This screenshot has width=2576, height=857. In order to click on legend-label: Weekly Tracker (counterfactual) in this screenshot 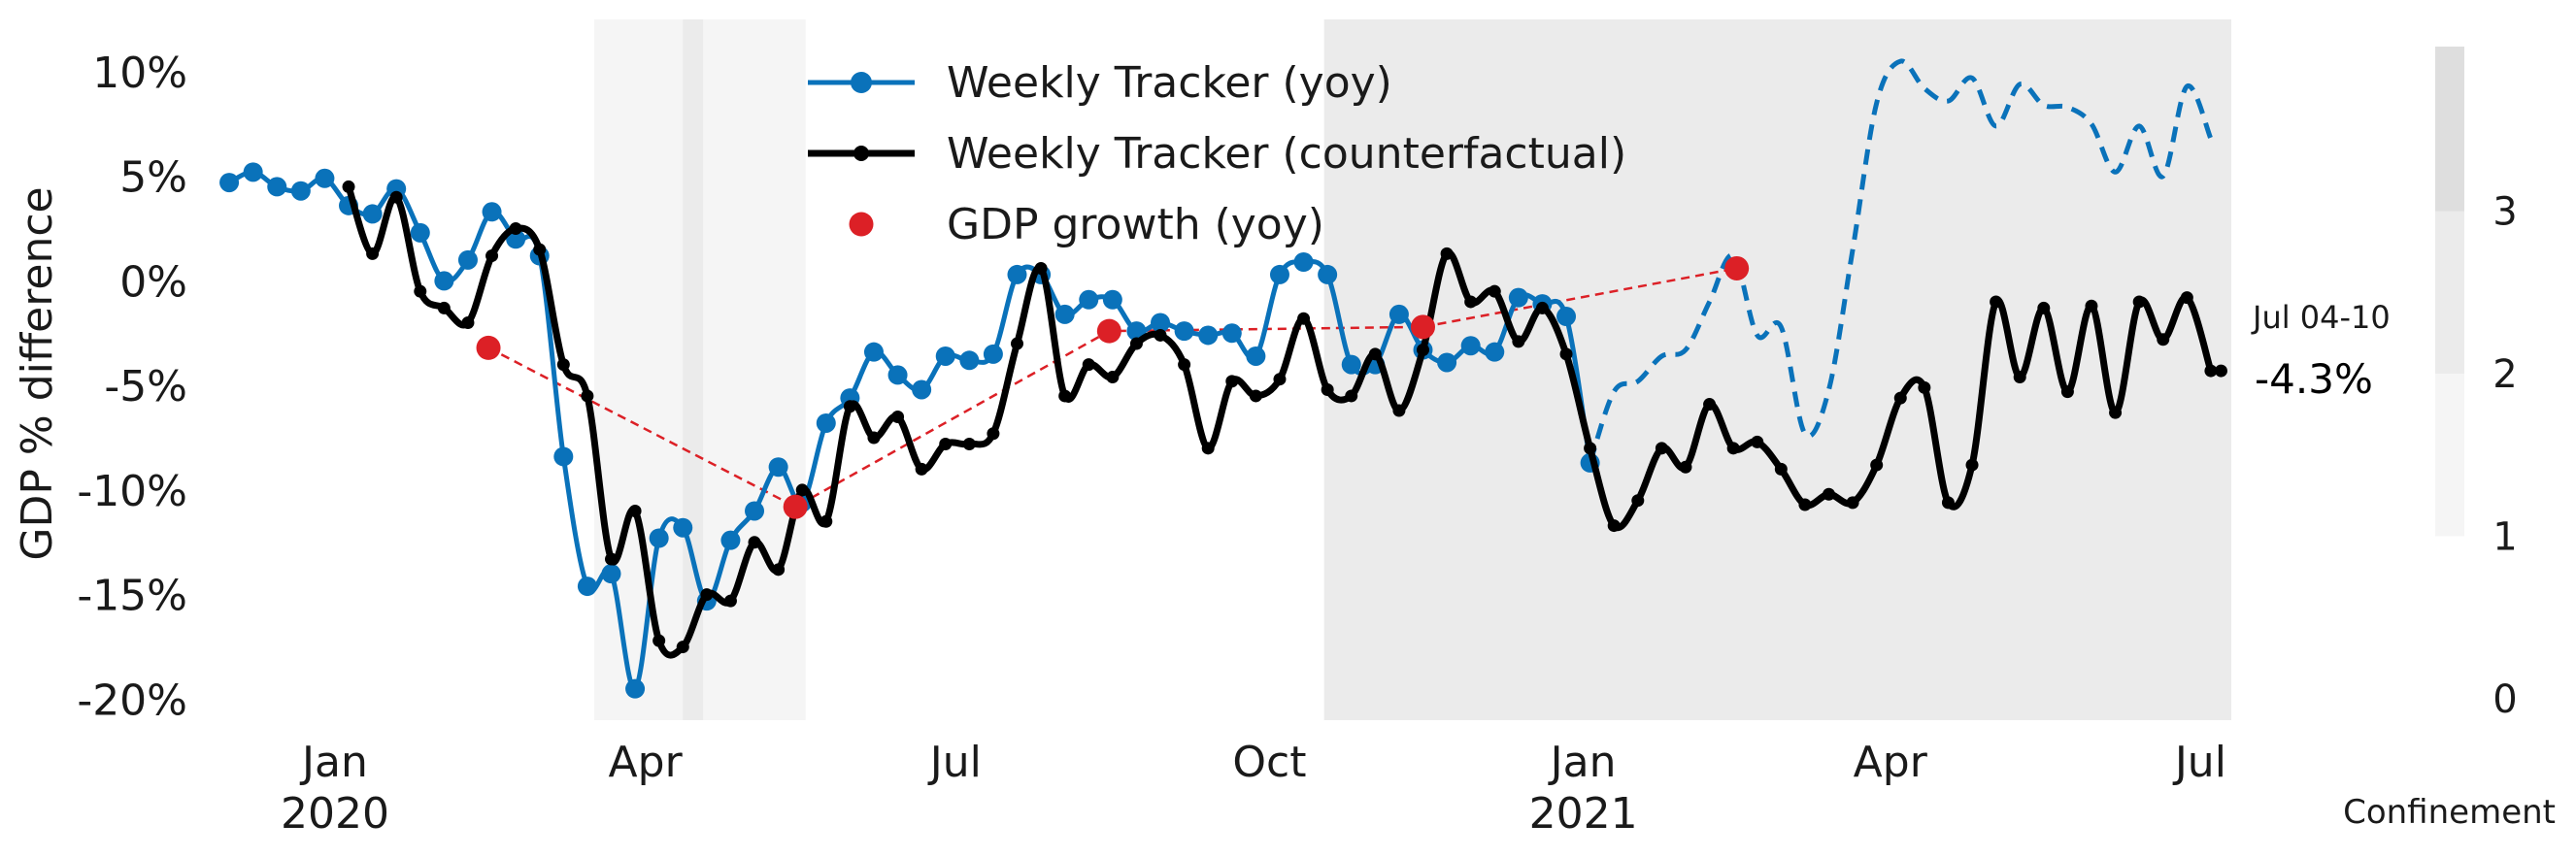, I will do `click(1286, 154)`.